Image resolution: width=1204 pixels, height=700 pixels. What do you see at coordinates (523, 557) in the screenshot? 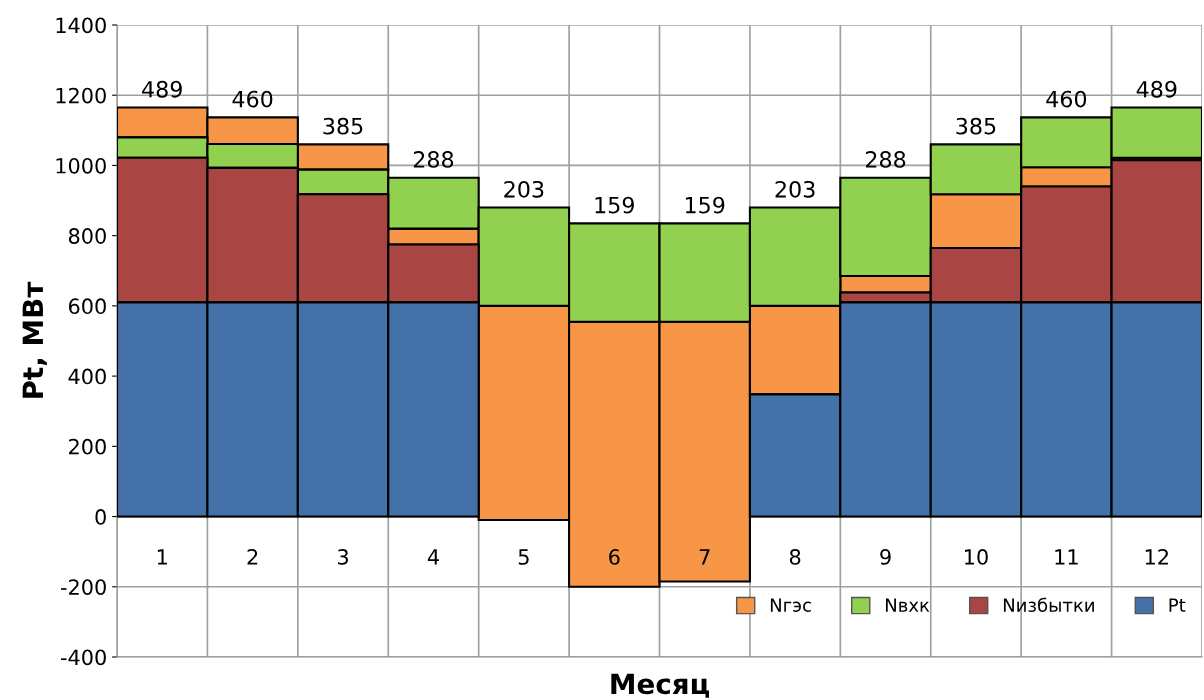
I see `x-tick-label: 5` at bounding box center [523, 557].